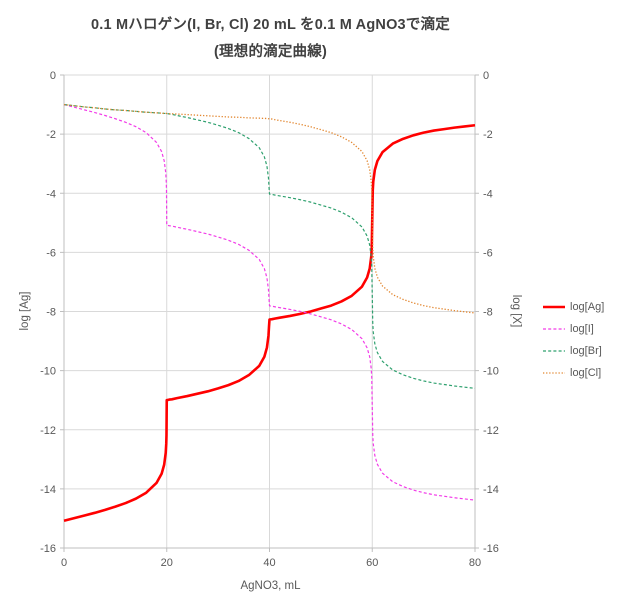 The width and height of the screenshot is (633, 611). What do you see at coordinates (554, 351) in the screenshot?
I see `legend-line-sample-br` at bounding box center [554, 351].